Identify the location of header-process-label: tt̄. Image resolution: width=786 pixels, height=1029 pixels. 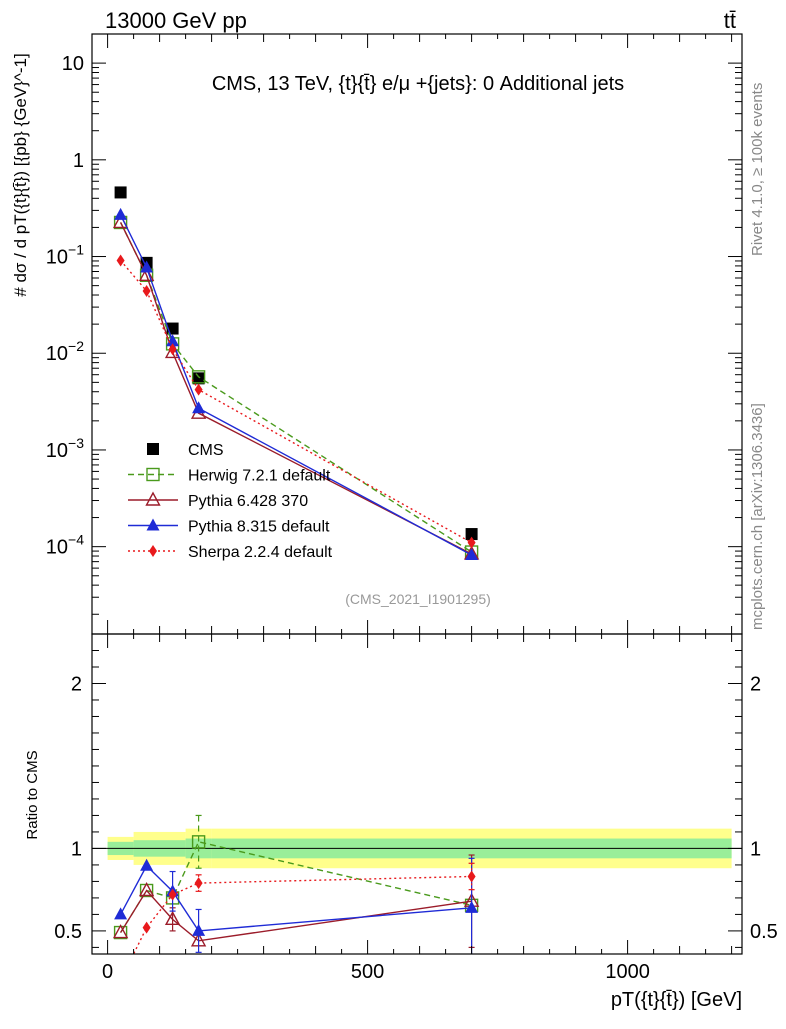
(730, 20).